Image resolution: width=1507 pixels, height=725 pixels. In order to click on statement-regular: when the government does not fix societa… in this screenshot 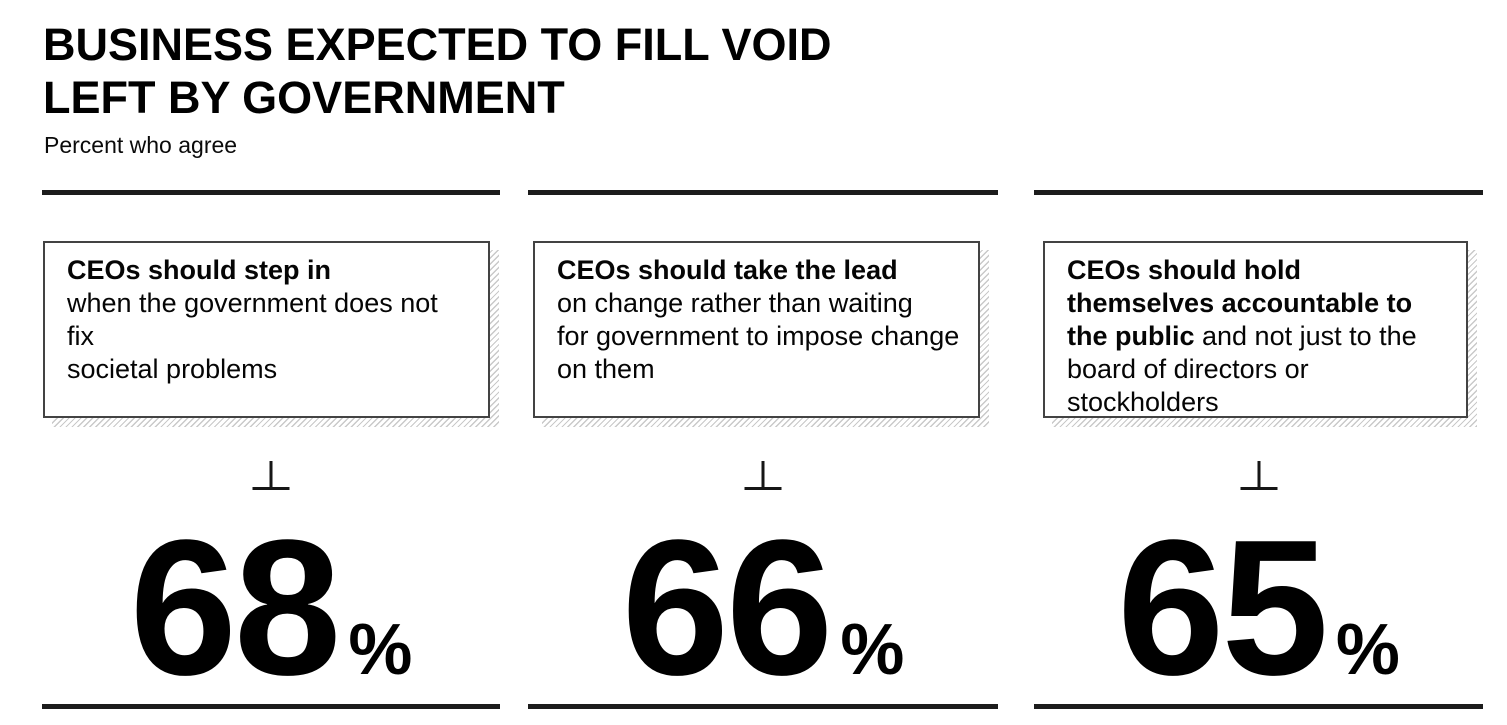, I will do `click(252, 336)`.